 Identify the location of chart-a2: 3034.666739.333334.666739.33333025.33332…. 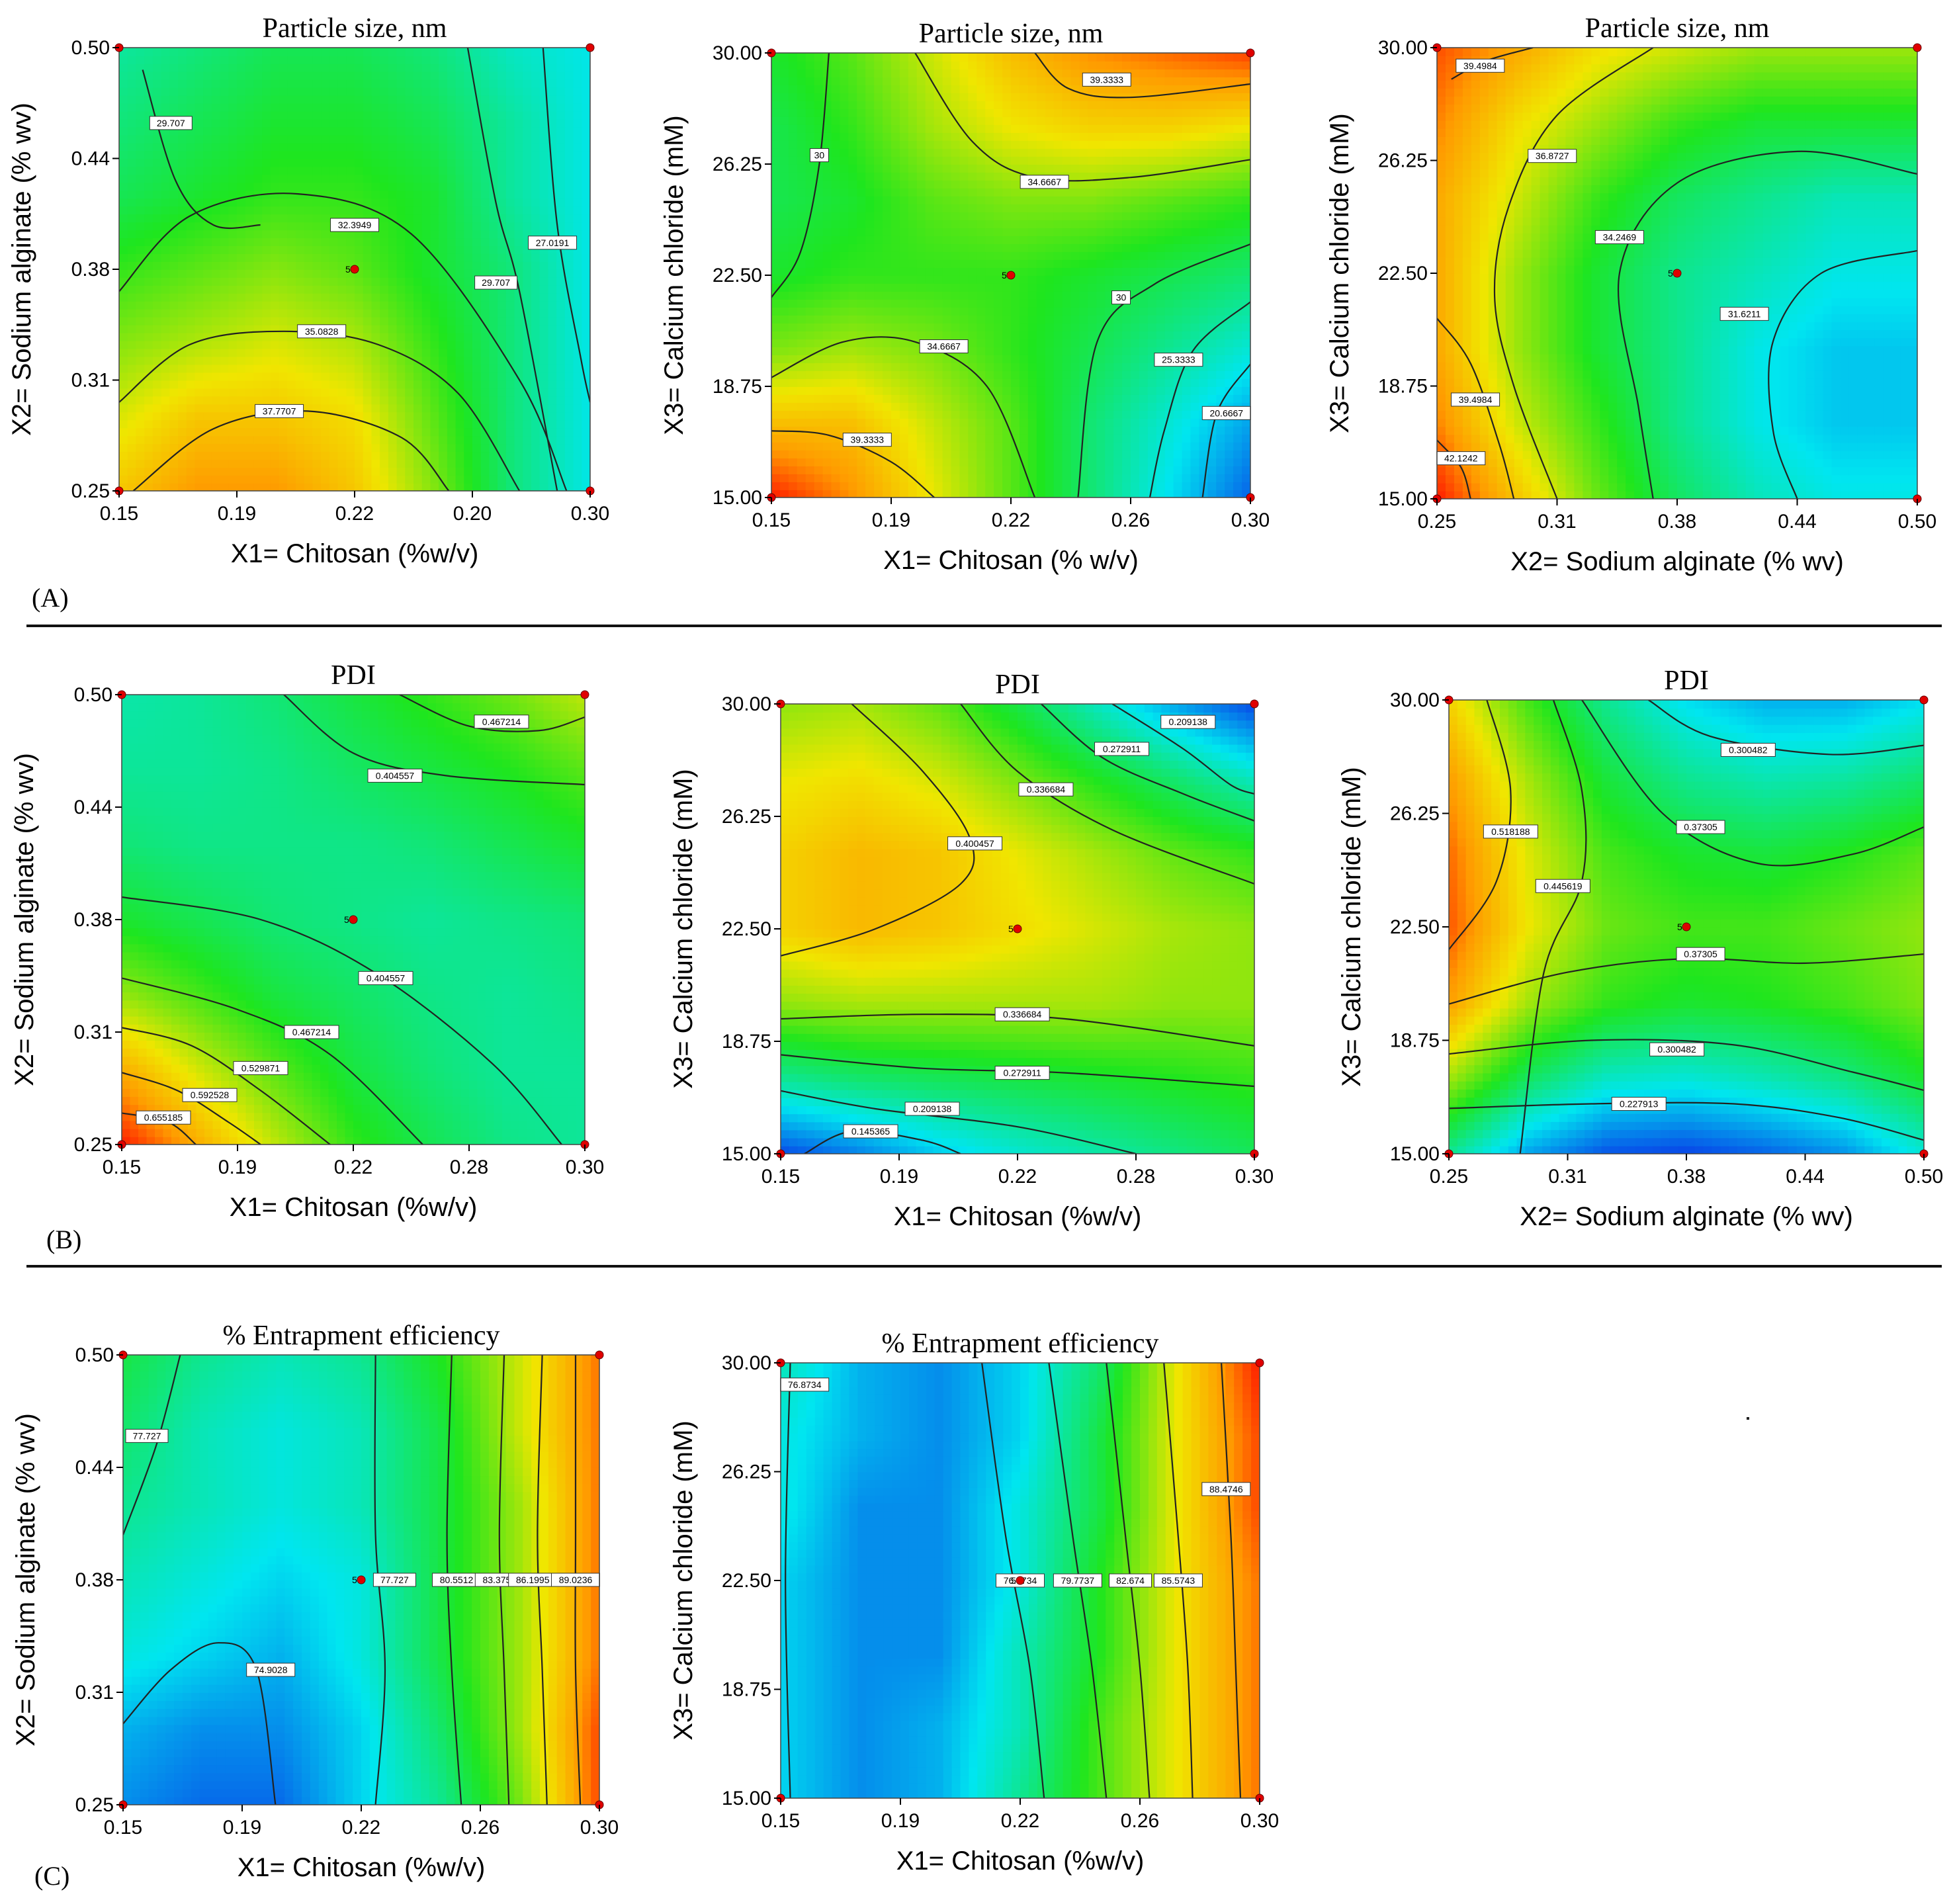
(965, 297).